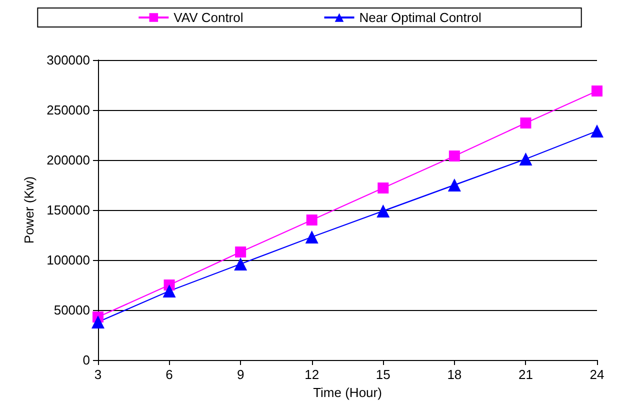 The width and height of the screenshot is (619, 418). I want to click on y-tick-label: 200000, so click(68, 160).